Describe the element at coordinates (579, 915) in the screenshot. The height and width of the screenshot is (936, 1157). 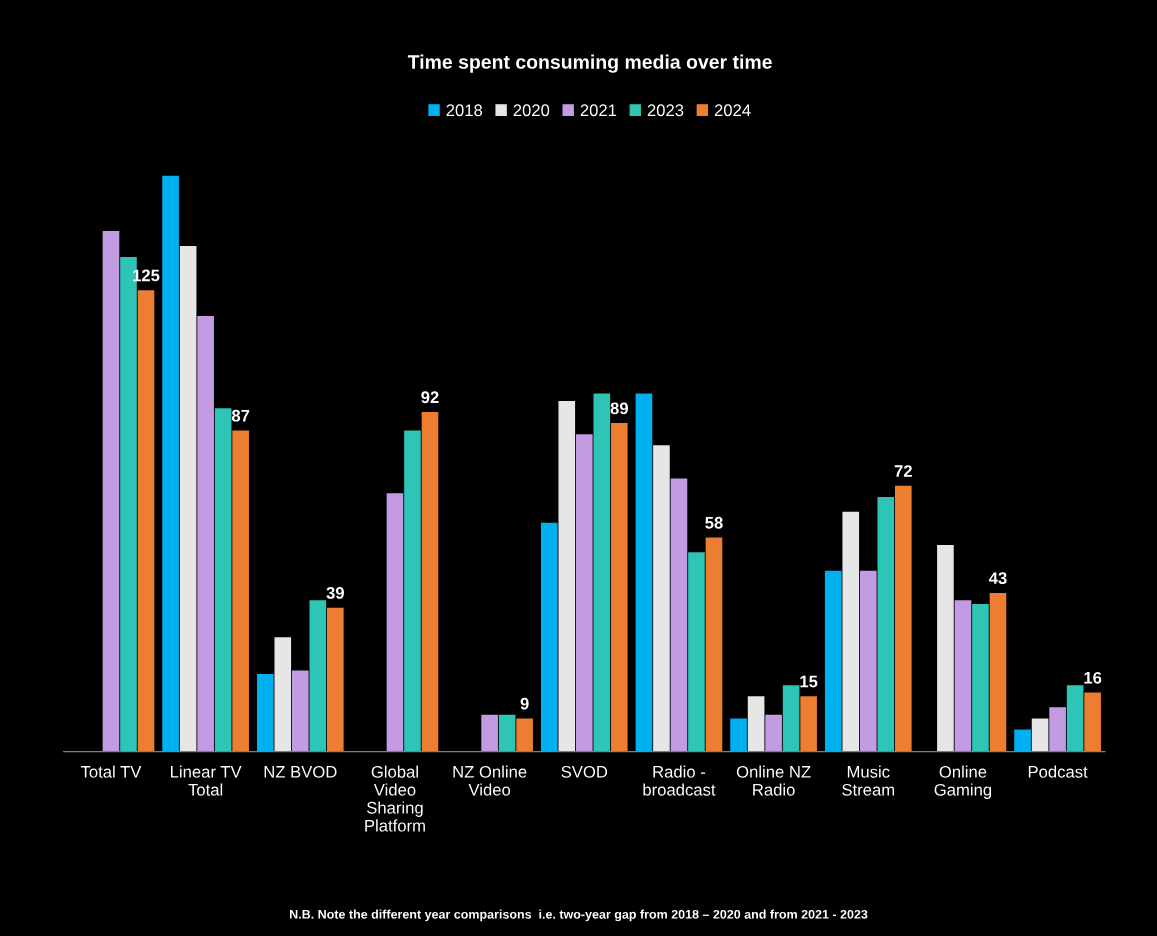
I see `text: N.B. Note the different year comparisons i.e. two-year gap from 2018 – 2020 and from 2021 - 2023` at that location.